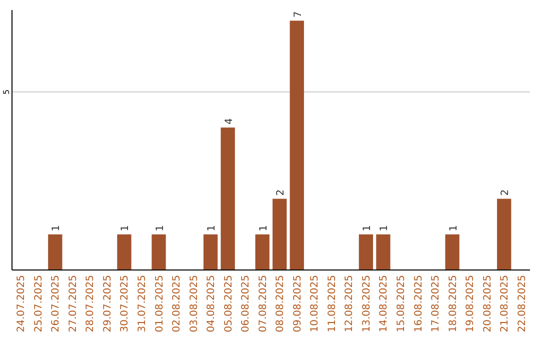 The height and width of the screenshot is (340, 540). What do you see at coordinates (332, 303) in the screenshot?
I see `x-tick-label: 11.08.2025` at bounding box center [332, 303].